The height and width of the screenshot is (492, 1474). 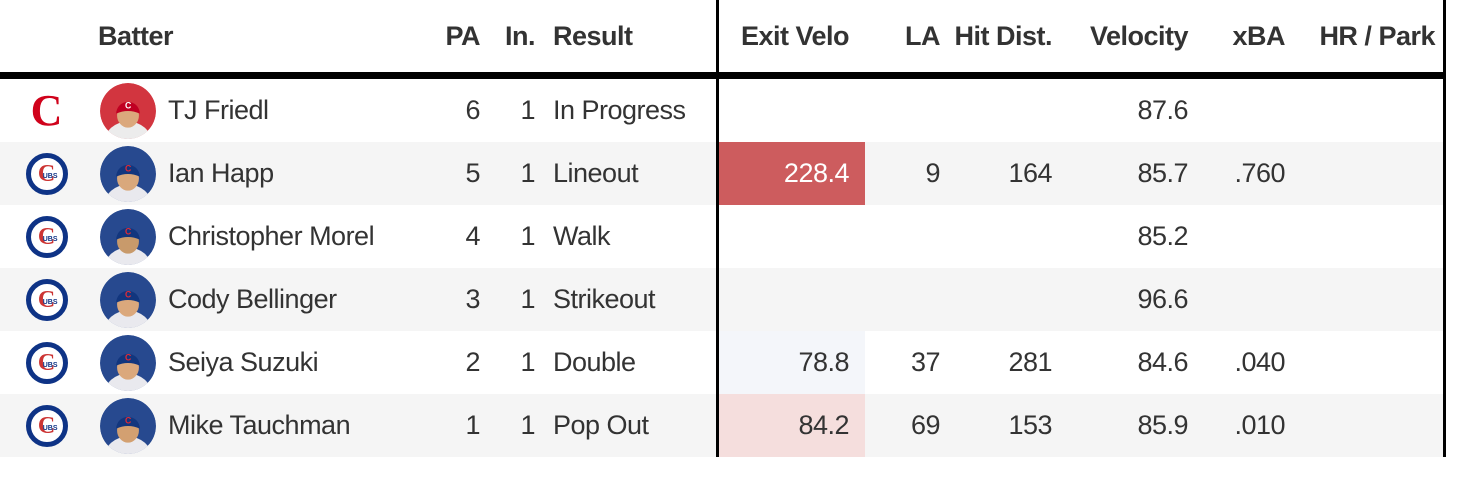 I want to click on player-name: Seiya Suzuki, so click(x=243, y=362).